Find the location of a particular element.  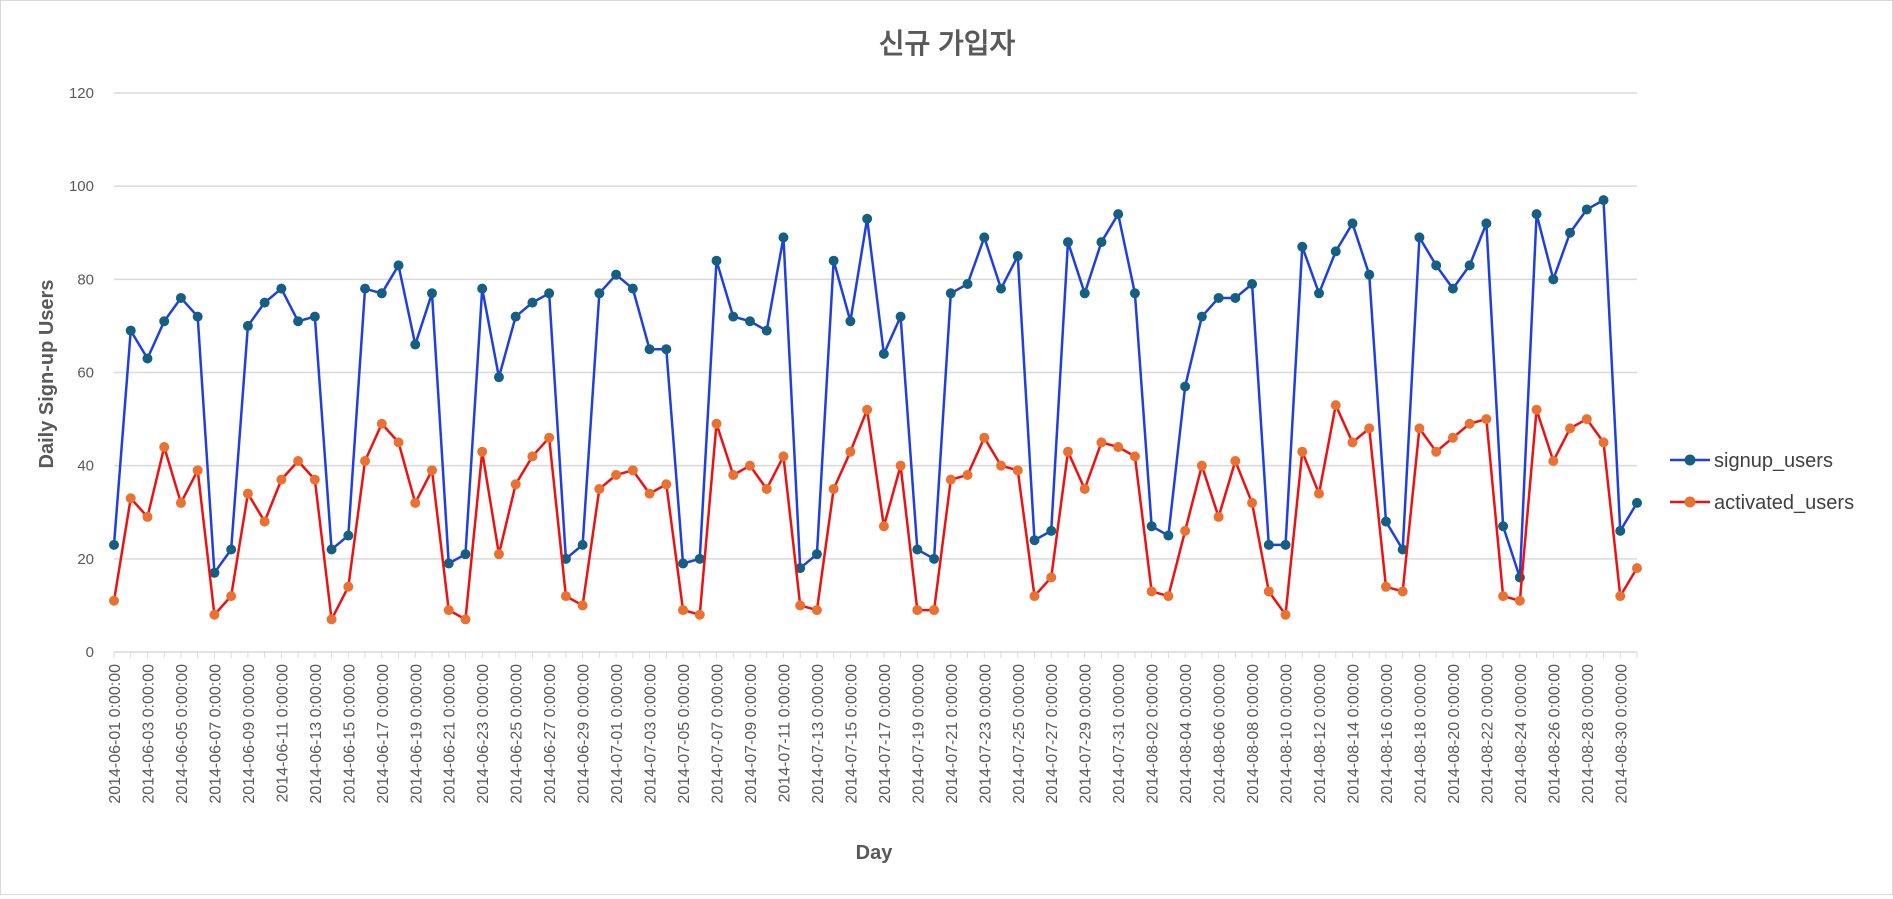

legend-label: activated_users is located at coordinates (1784, 503).